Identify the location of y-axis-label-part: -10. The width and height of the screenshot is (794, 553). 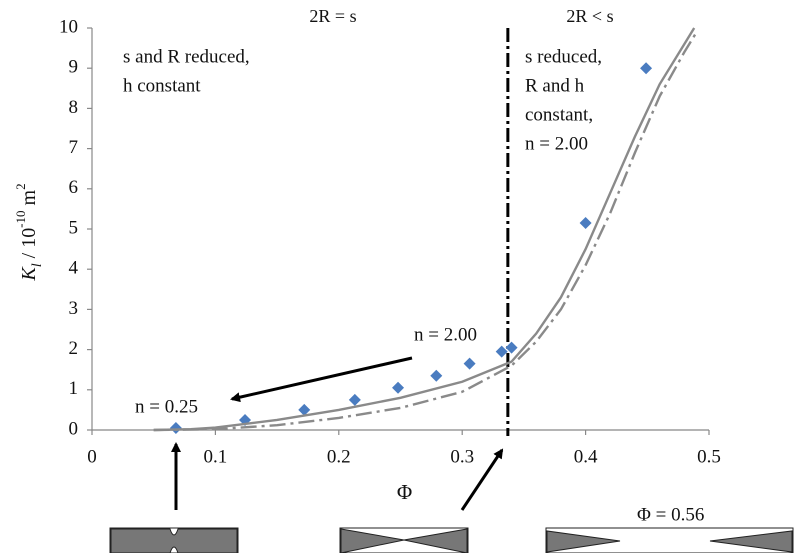
(20, 218).